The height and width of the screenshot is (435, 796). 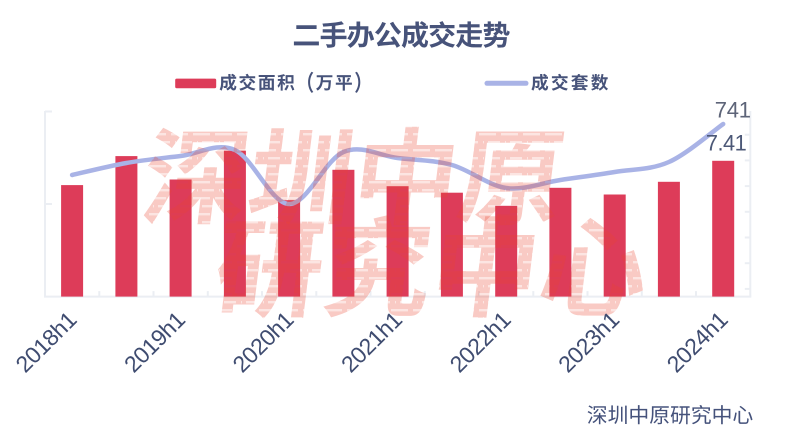 I want to click on svg-text: 2021h1, so click(x=371, y=341).